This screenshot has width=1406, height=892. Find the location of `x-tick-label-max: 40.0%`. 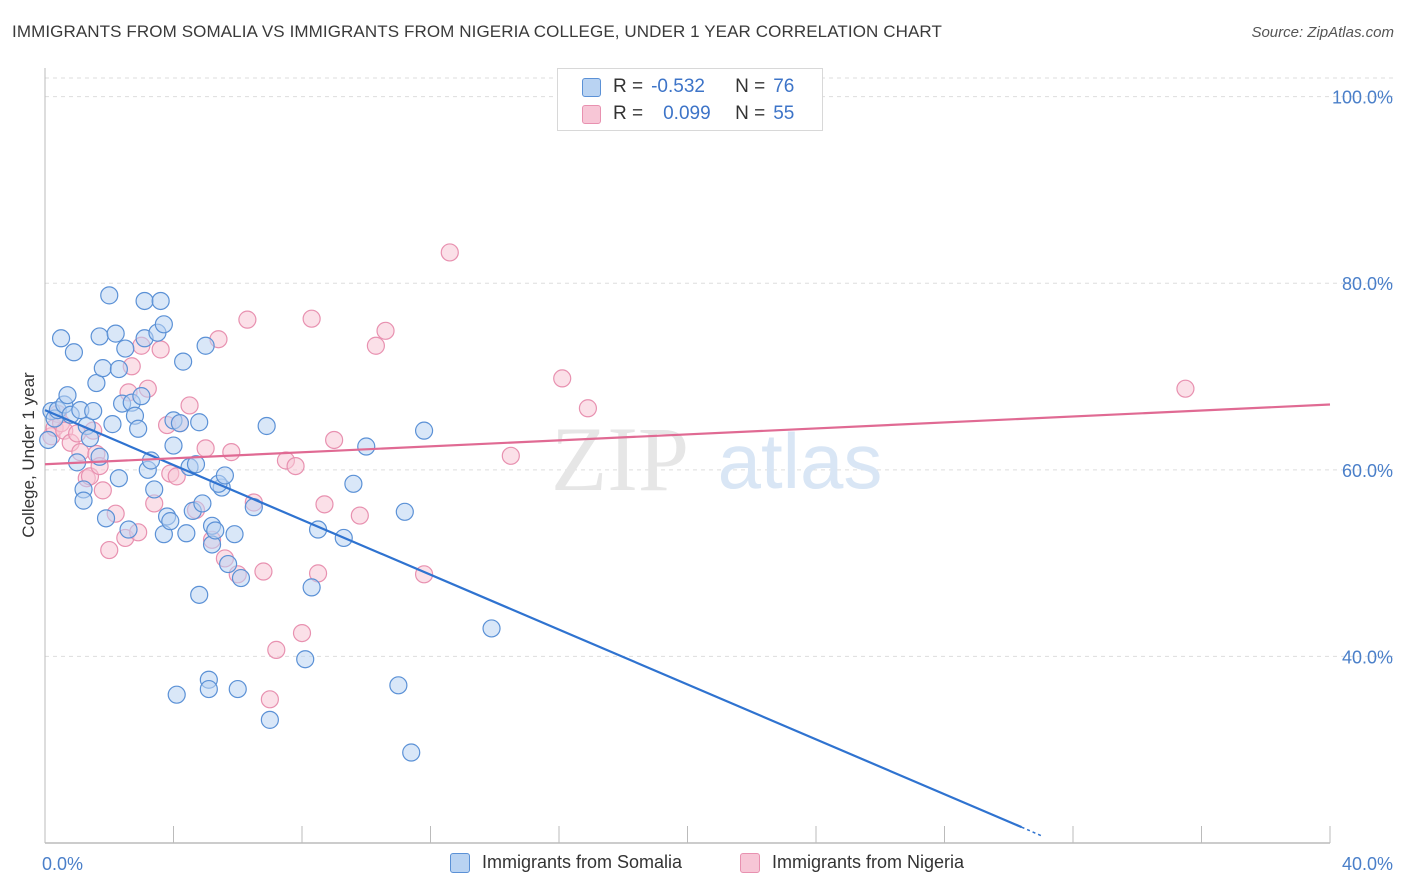

x-tick-label-max: 40.0% is located at coordinates (1367, 864).